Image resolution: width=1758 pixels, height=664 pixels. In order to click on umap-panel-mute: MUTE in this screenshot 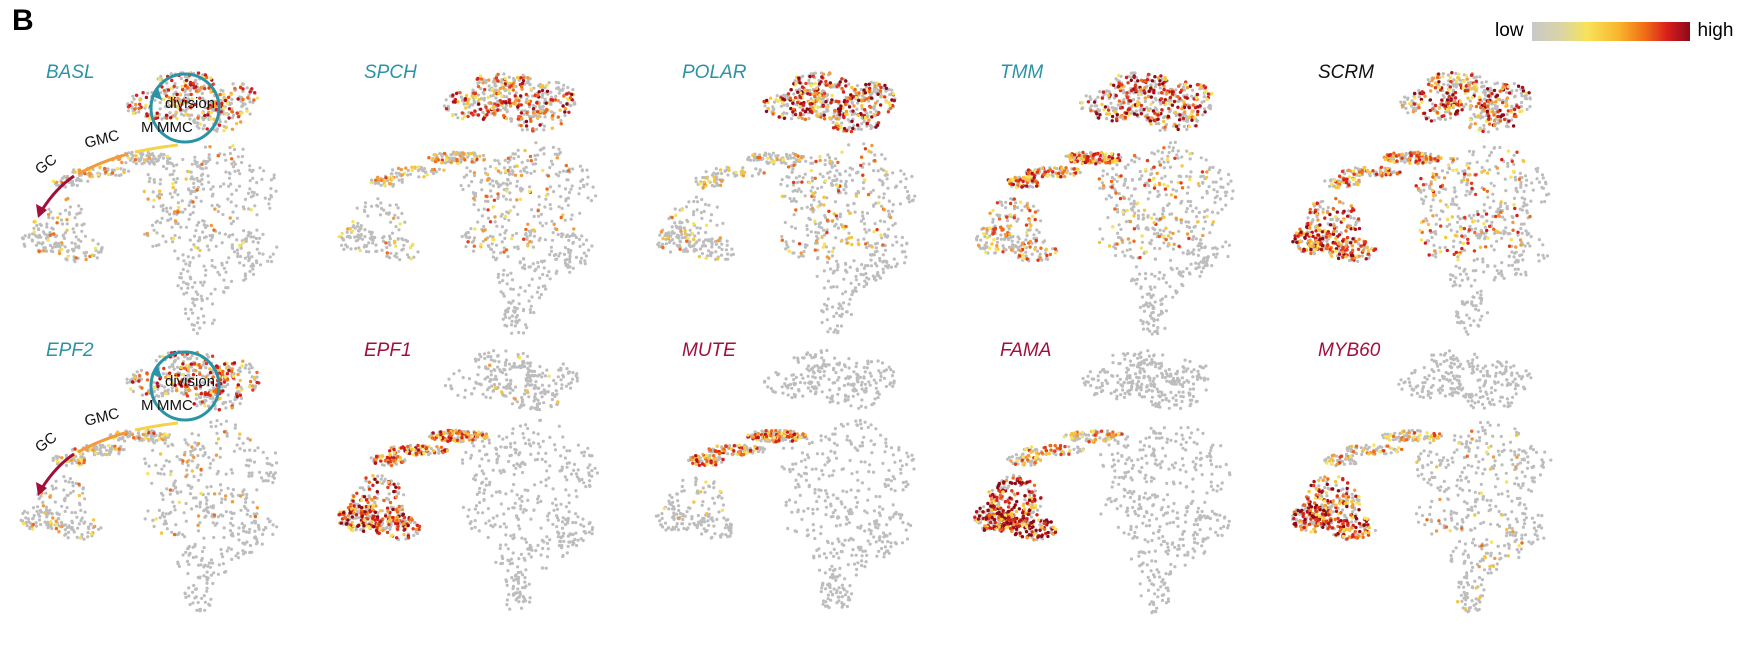, I will do `click(806, 478)`.